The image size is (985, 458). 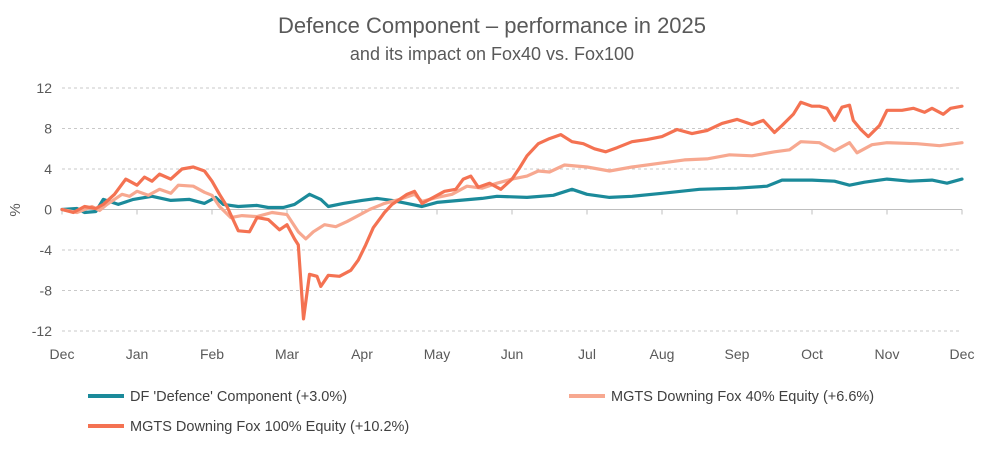 What do you see at coordinates (44, 88) in the screenshot?
I see `y-tick-label: 12` at bounding box center [44, 88].